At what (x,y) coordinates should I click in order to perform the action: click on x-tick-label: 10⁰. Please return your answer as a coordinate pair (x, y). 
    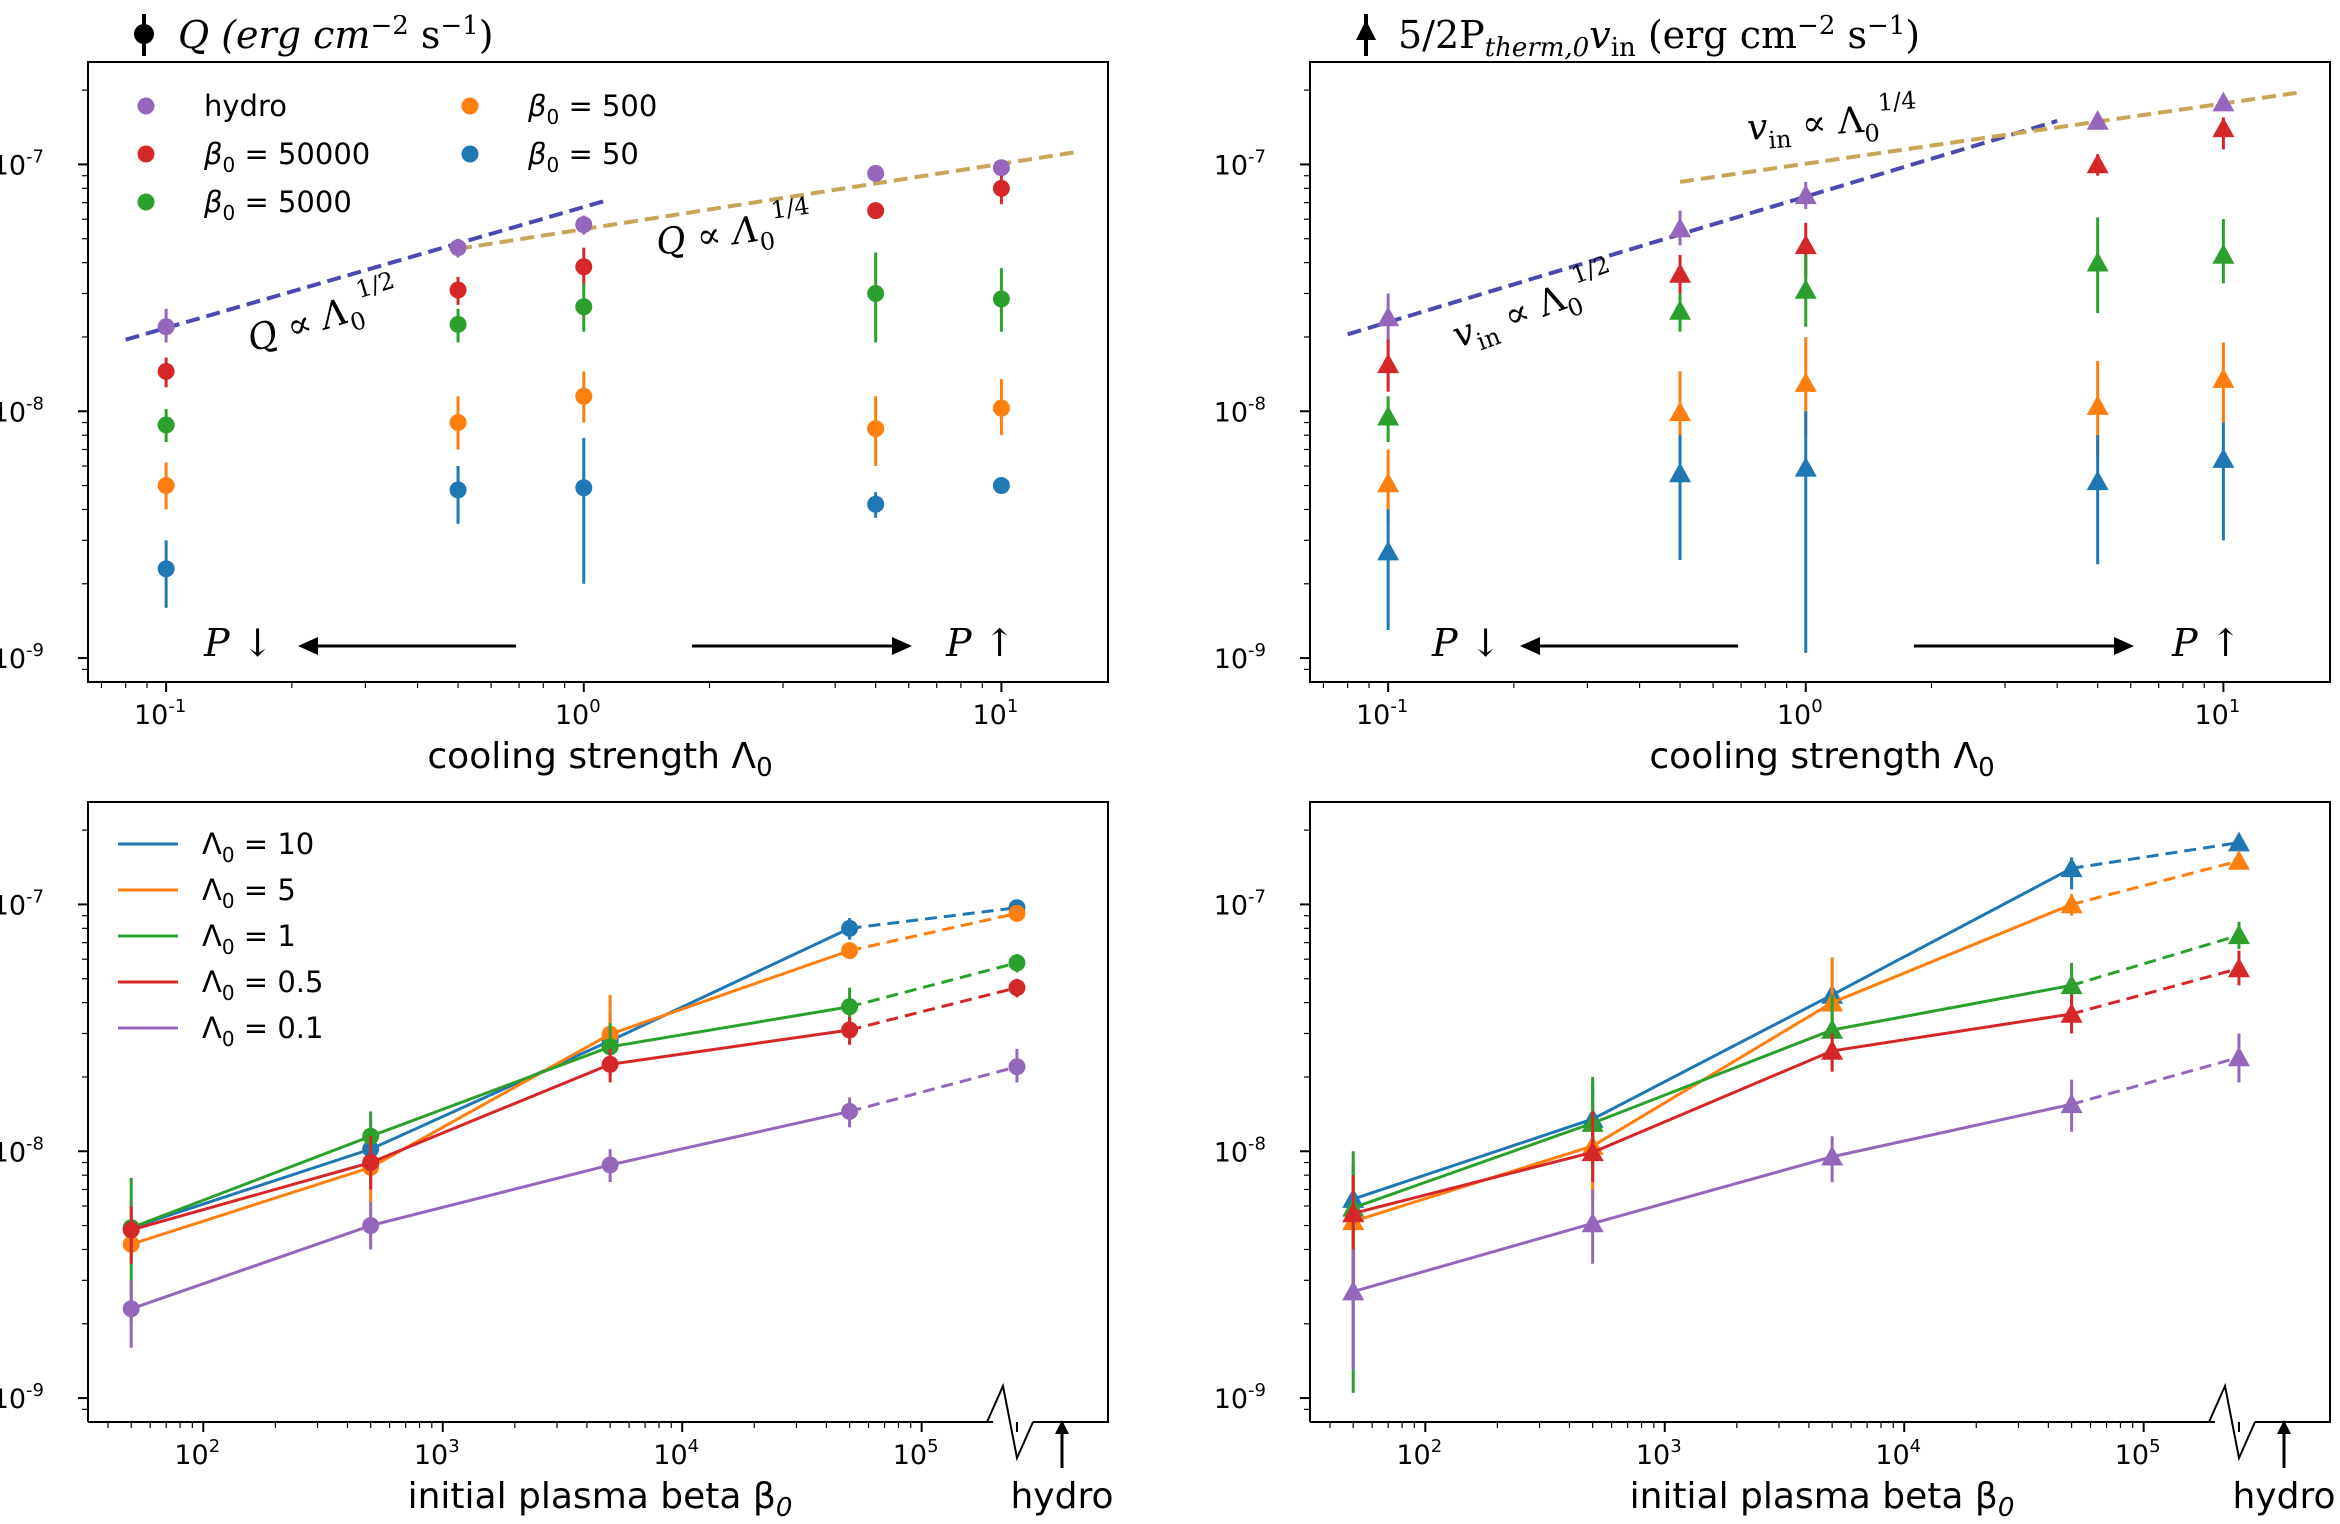
    Looking at the image, I should click on (1800, 713).